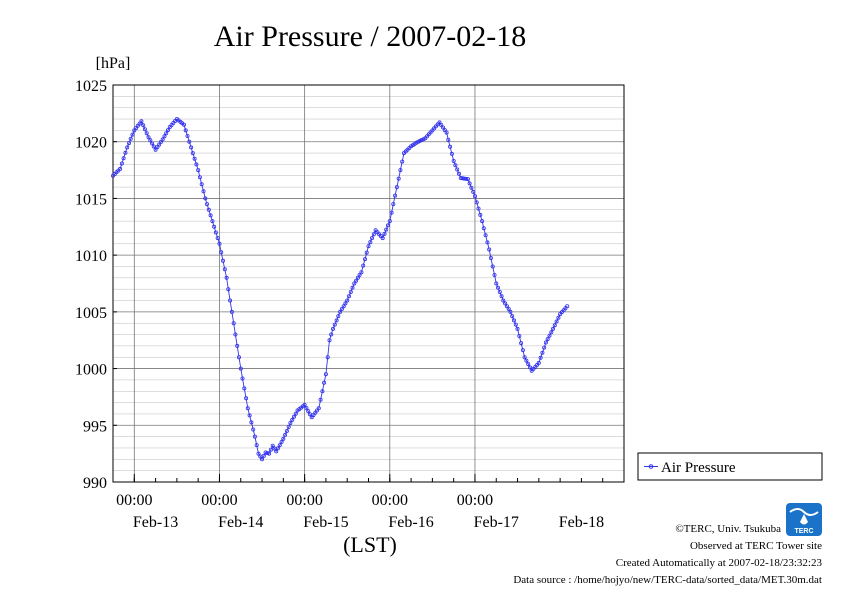  Describe the element at coordinates (728, 529) in the screenshot. I see `credit-text: ©TERC, Univ. Tsukuba` at that location.